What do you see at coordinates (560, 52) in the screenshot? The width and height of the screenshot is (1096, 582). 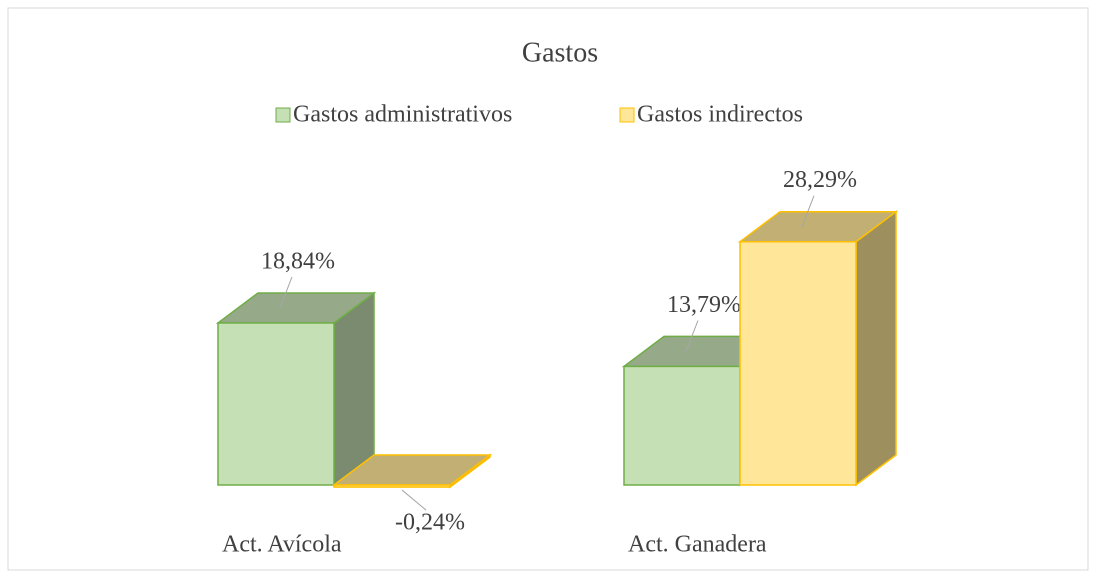 I see `chart-title: Gastos` at bounding box center [560, 52].